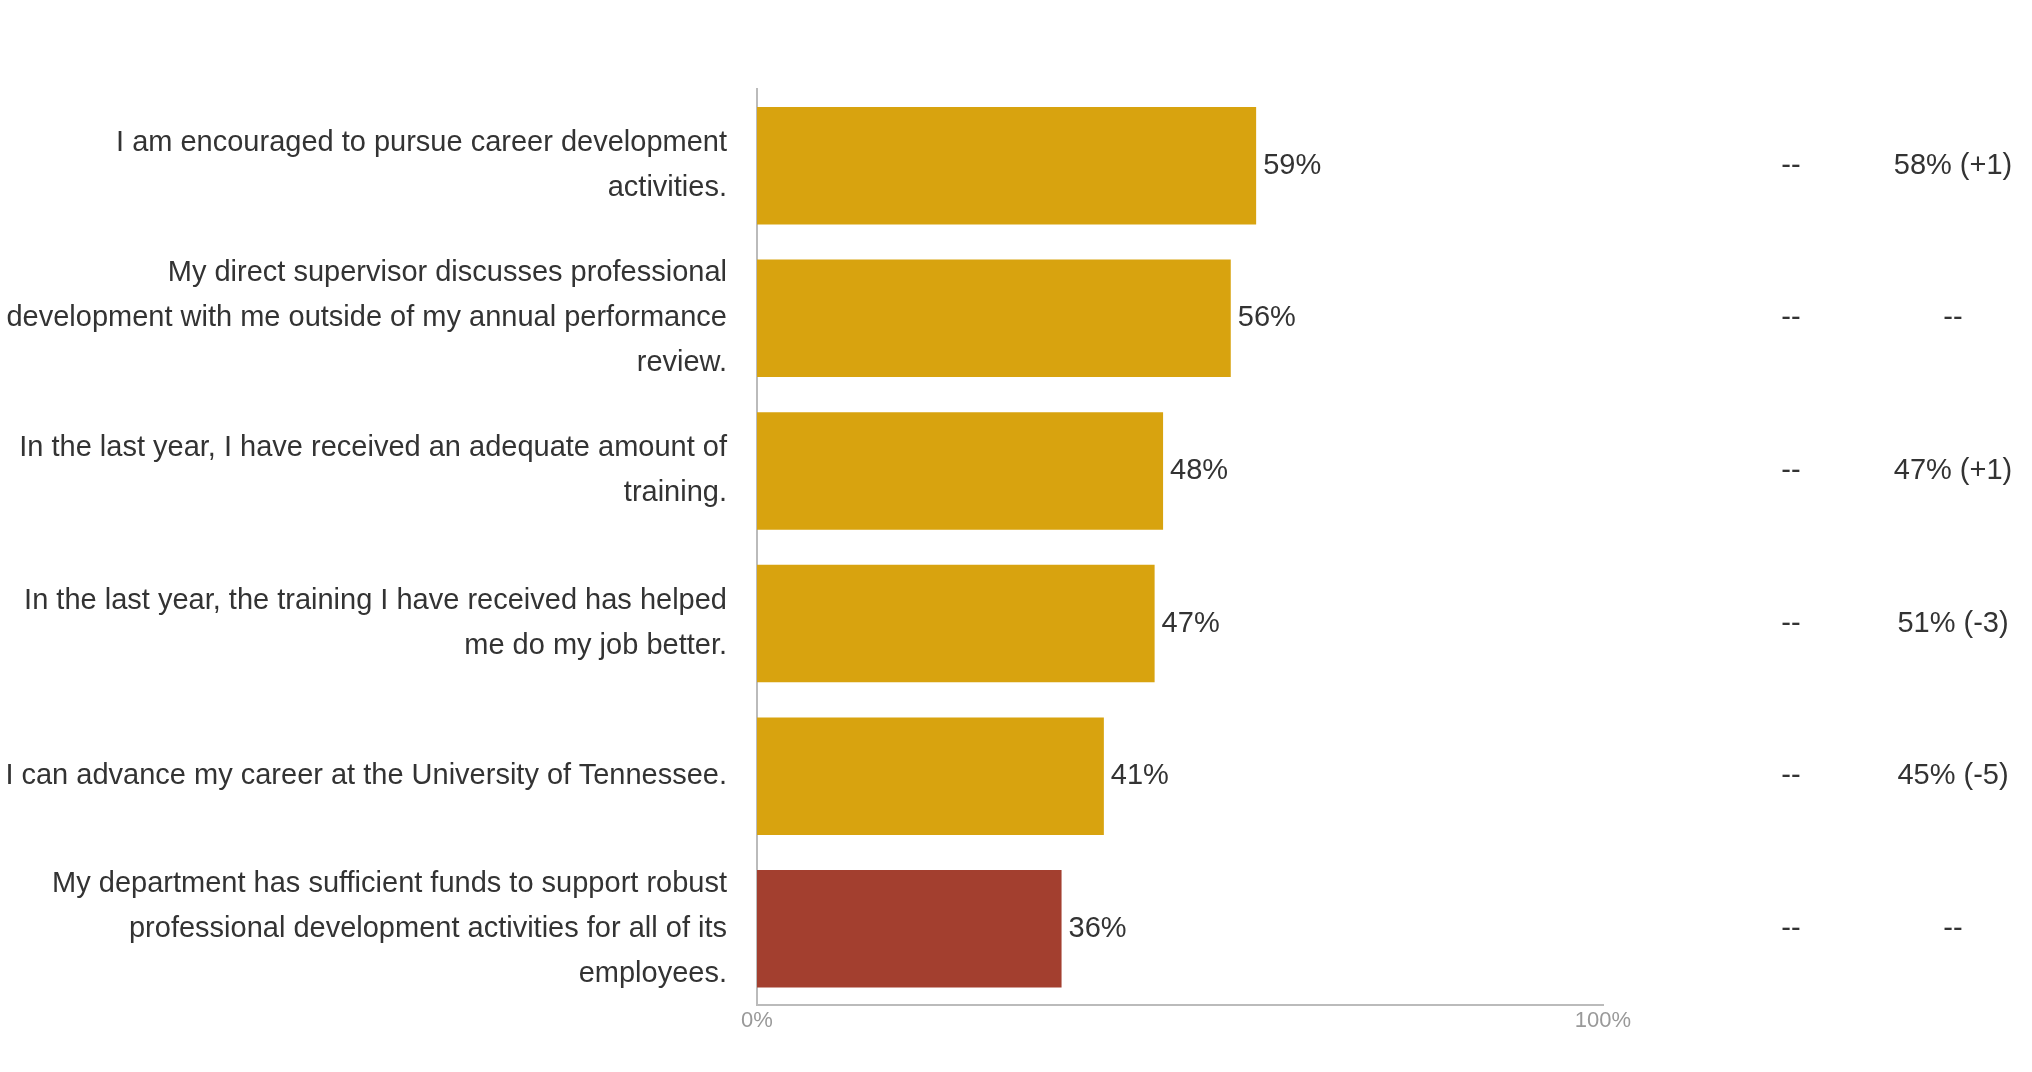  Describe the element at coordinates (1953, 163) in the screenshot. I see `text: 58% (+1)` at that location.